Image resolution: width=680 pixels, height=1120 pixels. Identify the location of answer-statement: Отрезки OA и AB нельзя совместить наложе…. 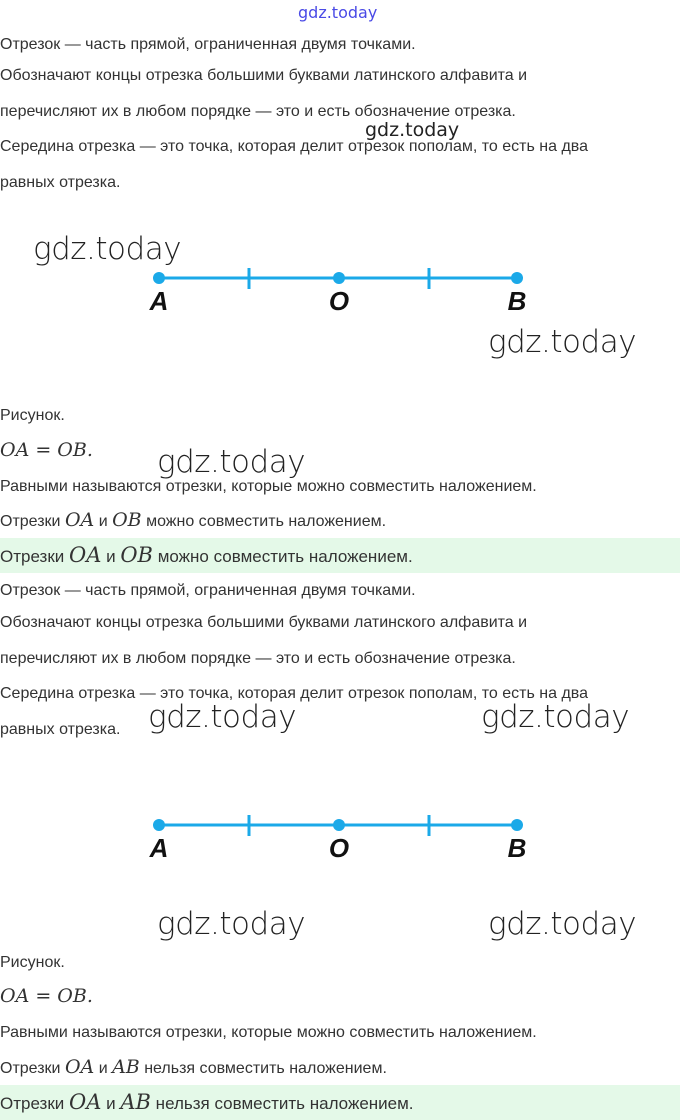
(207, 1102).